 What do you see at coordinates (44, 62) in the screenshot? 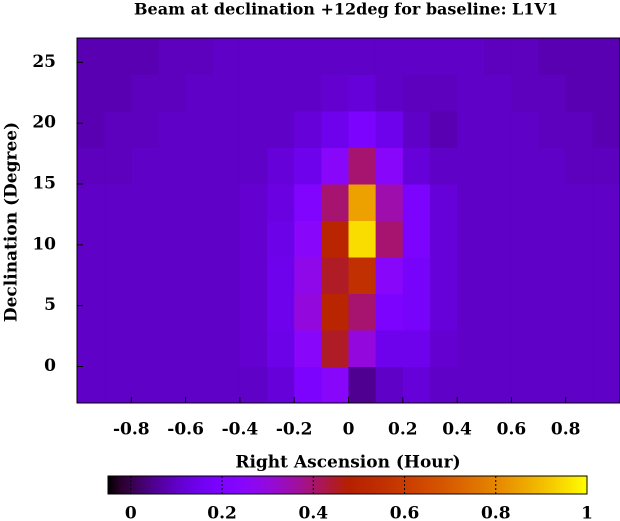
I see `y-tick-label: 25` at bounding box center [44, 62].